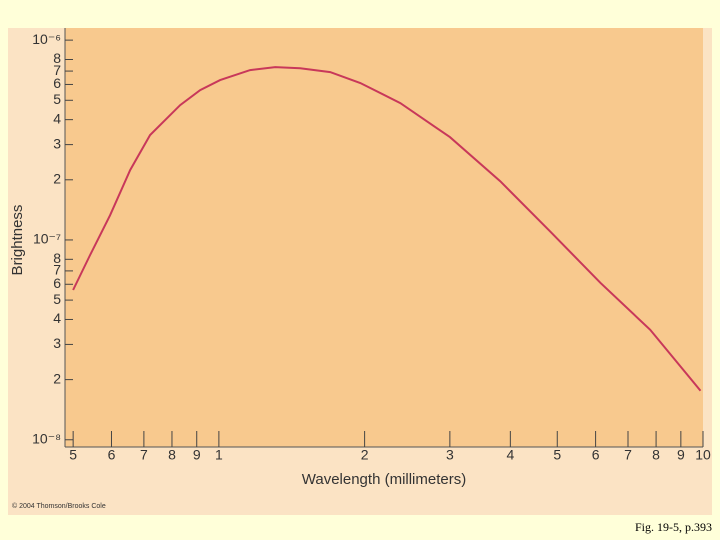 The height and width of the screenshot is (540, 720). Describe the element at coordinates (46, 39) in the screenshot. I see `y-tick-label: 10⁻⁶` at that location.